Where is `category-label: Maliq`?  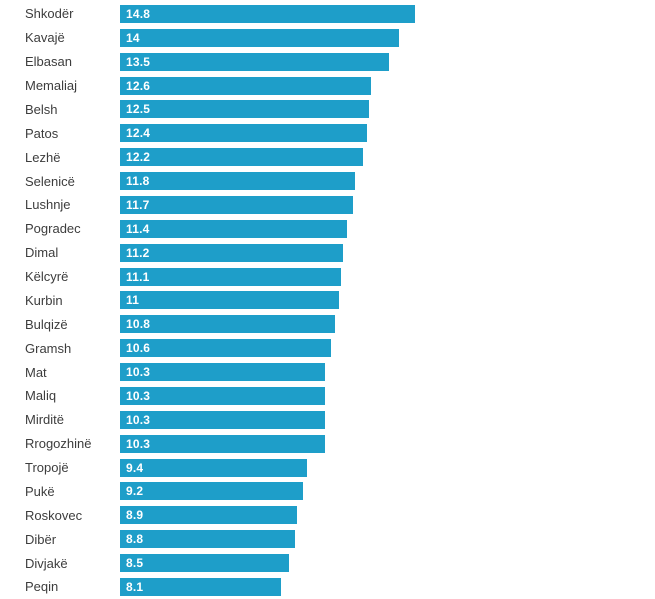 category-label: Maliq is located at coordinates (41, 396).